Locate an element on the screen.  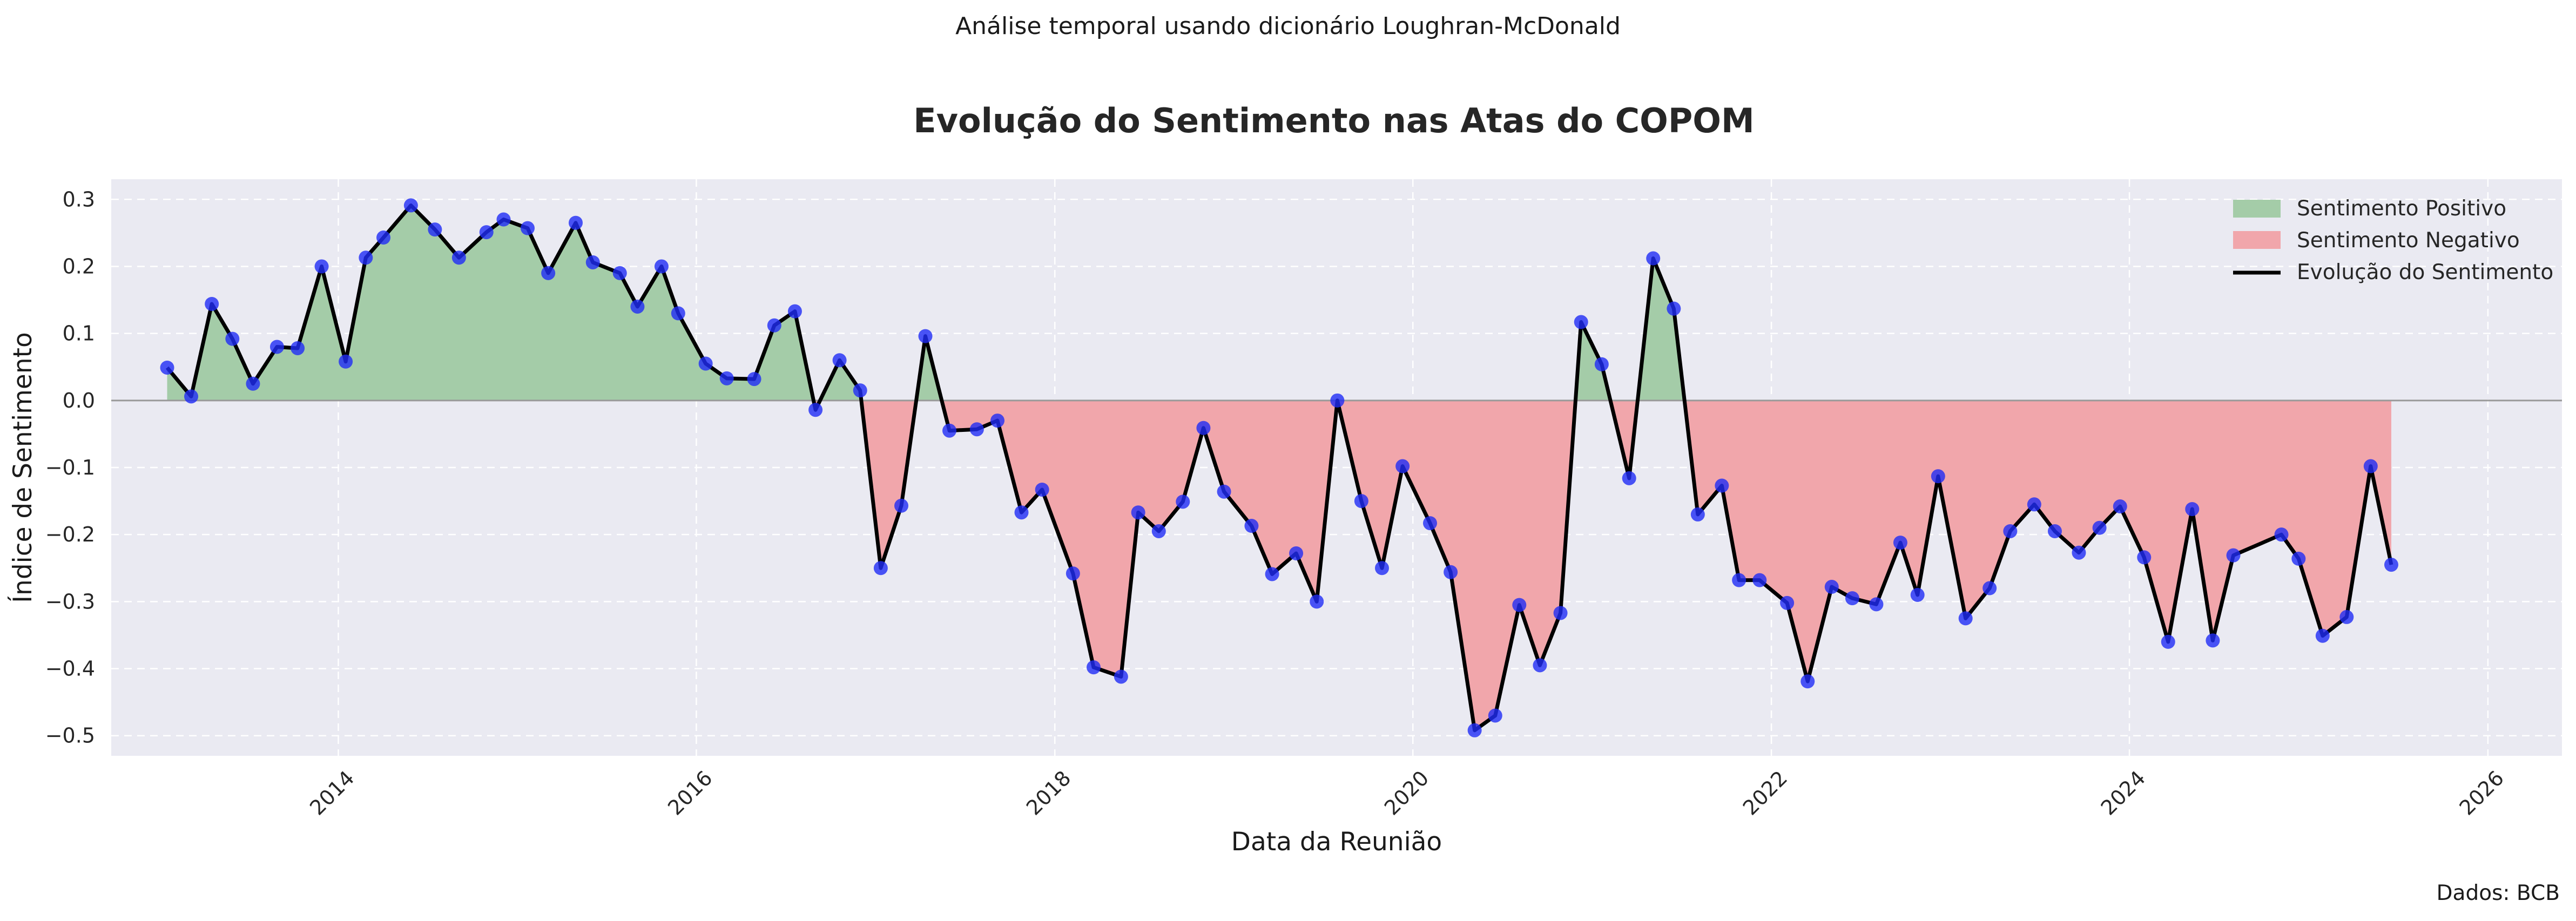
y-axis-label: Índice de Sentimento is located at coordinates (23, 467).